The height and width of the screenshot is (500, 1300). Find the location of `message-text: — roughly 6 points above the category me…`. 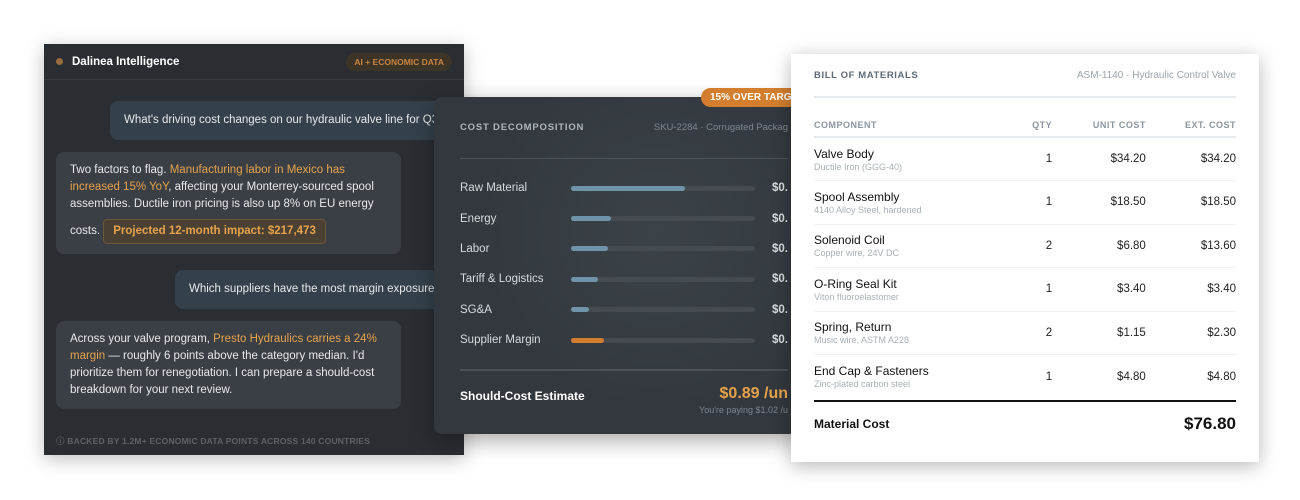

message-text: — roughly 6 points above the category me… is located at coordinates (222, 373).